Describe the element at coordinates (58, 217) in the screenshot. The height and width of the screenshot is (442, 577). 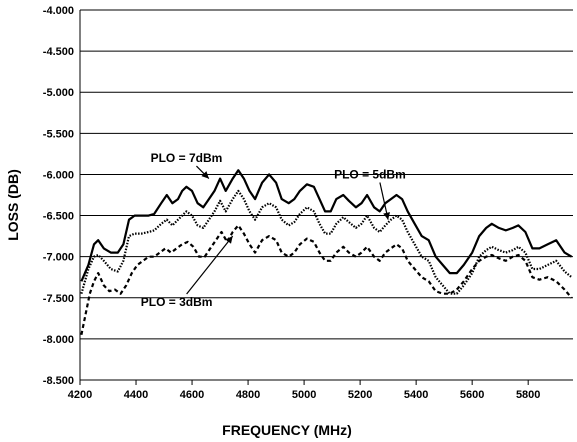
I see `y-tick-label: -6.500` at that location.